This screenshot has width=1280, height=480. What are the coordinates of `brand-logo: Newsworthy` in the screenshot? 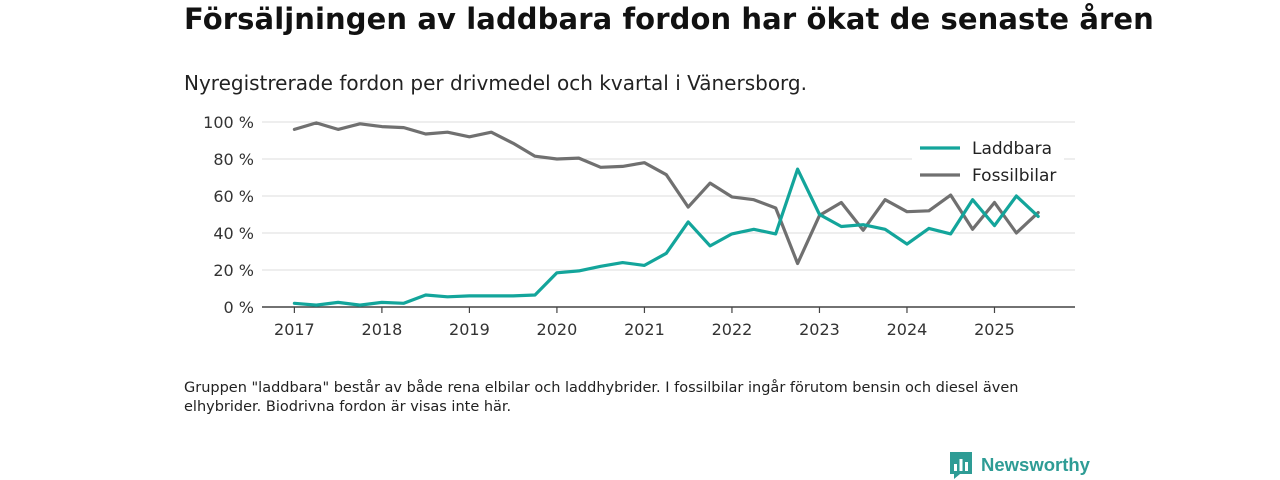 It's located at (1019, 465).